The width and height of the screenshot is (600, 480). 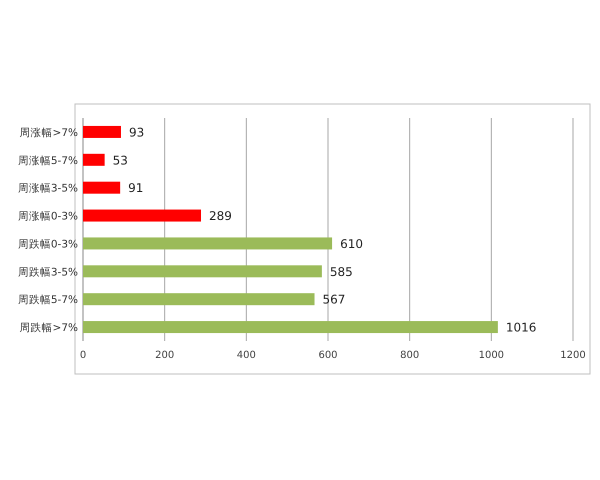 I want to click on y-tick-label: 周跌幅0-3%, so click(x=48, y=244).